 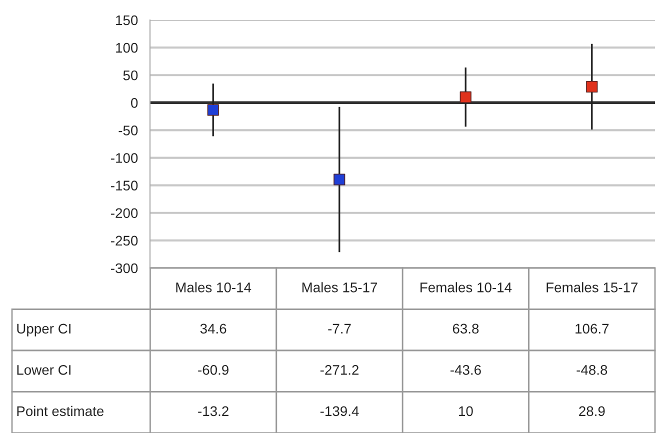 What do you see at coordinates (134, 103) in the screenshot?
I see `y-tick-label: 0` at bounding box center [134, 103].